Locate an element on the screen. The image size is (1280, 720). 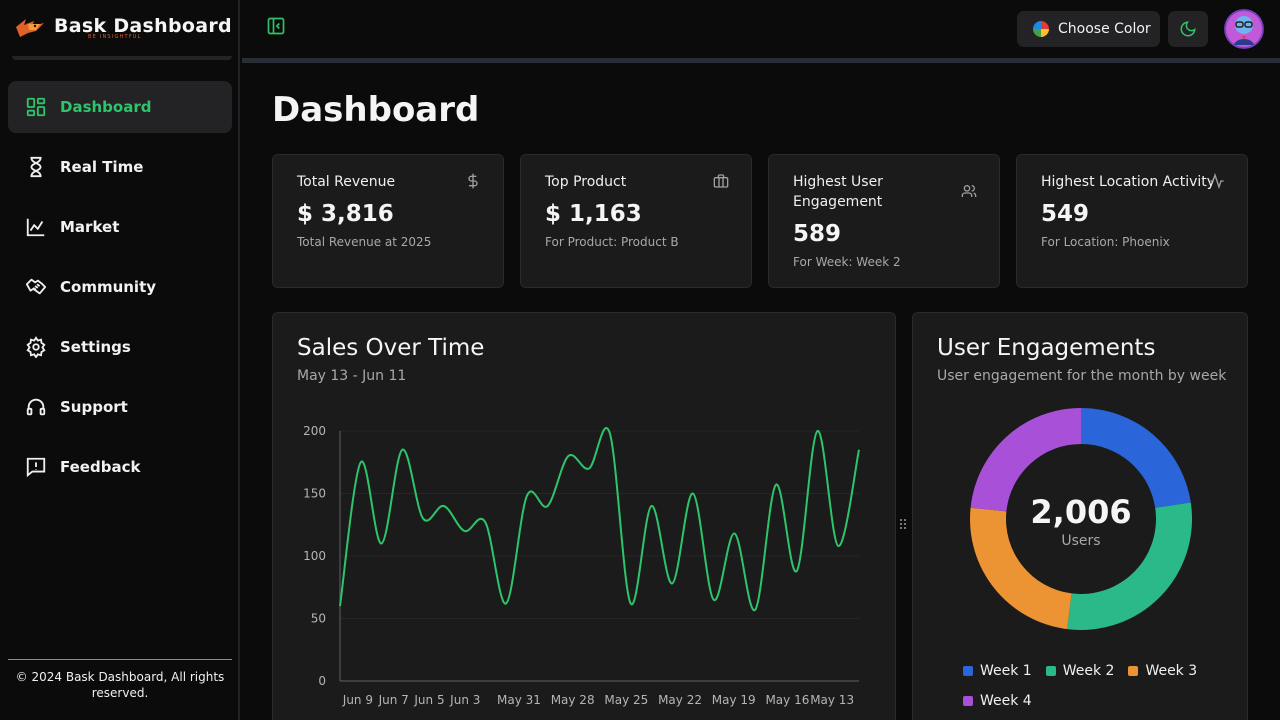
donut-chart: 2,006 Users is located at coordinates (1081, 519).